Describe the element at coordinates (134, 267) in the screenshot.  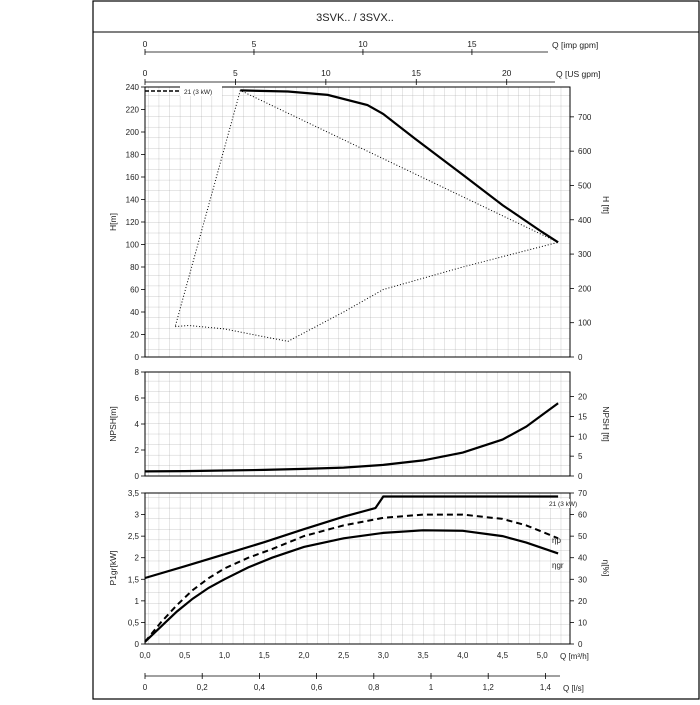
I see `left-tick-label: 80` at that location.